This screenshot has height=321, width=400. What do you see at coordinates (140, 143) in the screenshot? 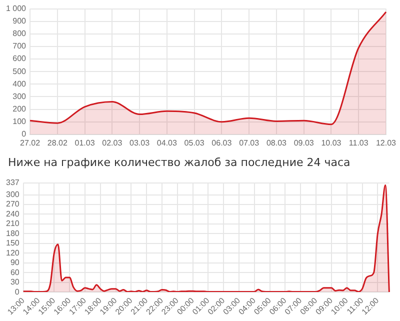
I see `x-tick-label: 03.03` at bounding box center [140, 143].